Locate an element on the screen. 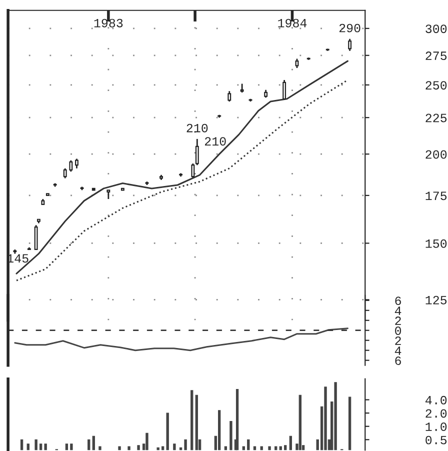 The image size is (448, 451). y-tick-label: 250 is located at coordinates (436, 85).